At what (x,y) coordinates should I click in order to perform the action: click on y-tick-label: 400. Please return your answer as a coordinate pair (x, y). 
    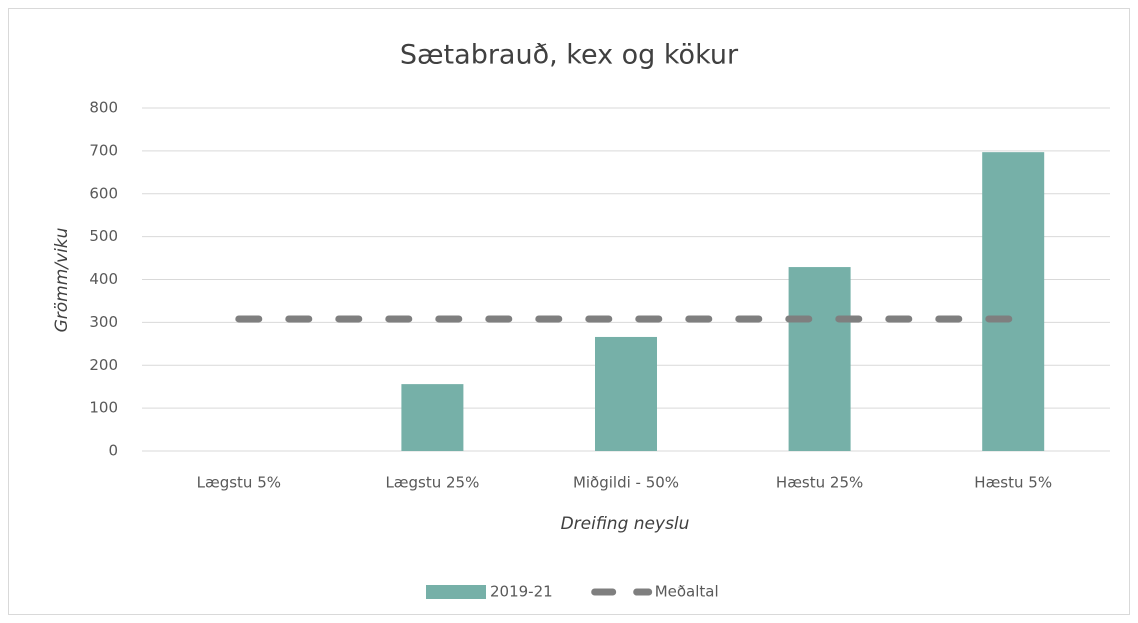
    Looking at the image, I should click on (103, 279).